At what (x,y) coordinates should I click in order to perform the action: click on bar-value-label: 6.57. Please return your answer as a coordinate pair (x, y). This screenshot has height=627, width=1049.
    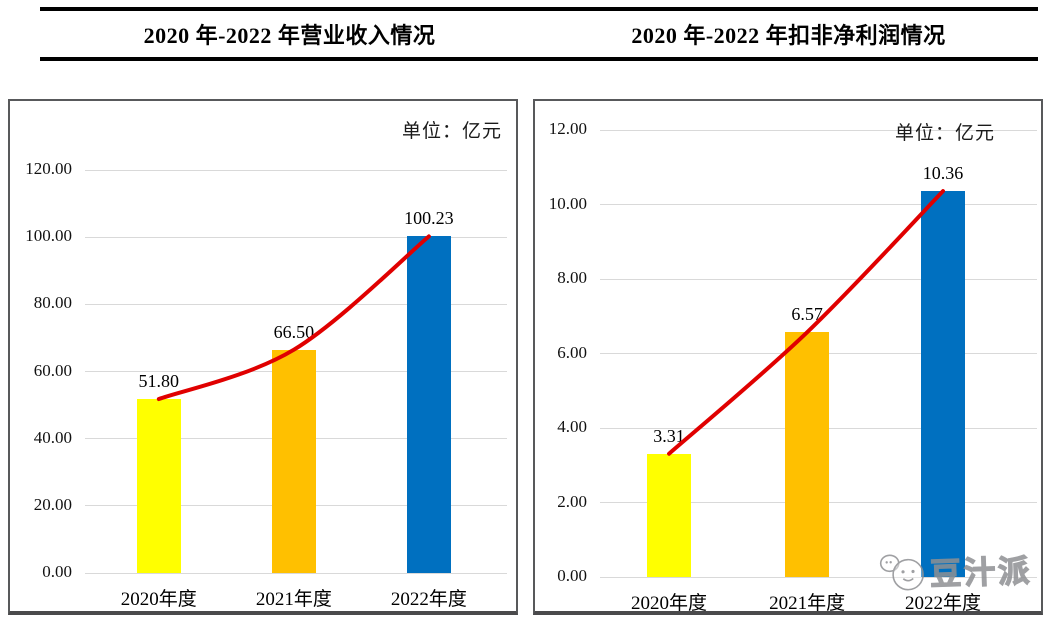
    Looking at the image, I should click on (807, 314).